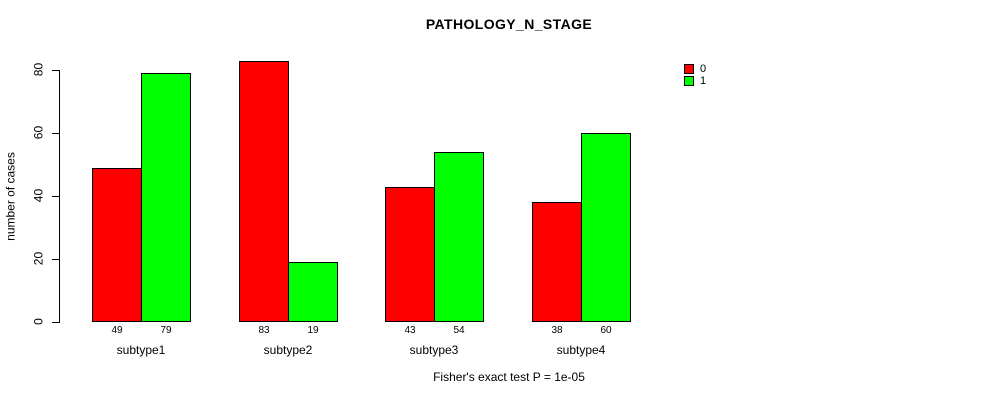 Image resolution: width=990 pixels, height=400 pixels. I want to click on category-label-subtype2: subtype2, so click(288, 350).